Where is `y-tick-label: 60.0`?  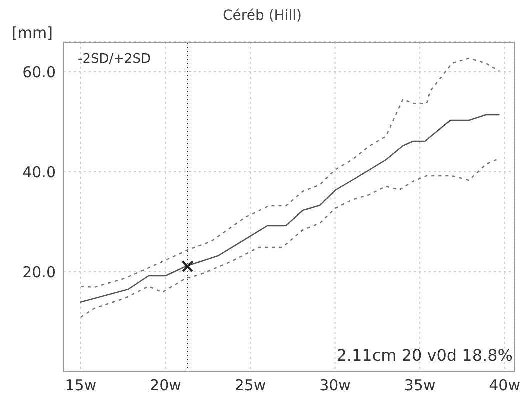
y-tick-label: 60.0 is located at coordinates (39, 72).